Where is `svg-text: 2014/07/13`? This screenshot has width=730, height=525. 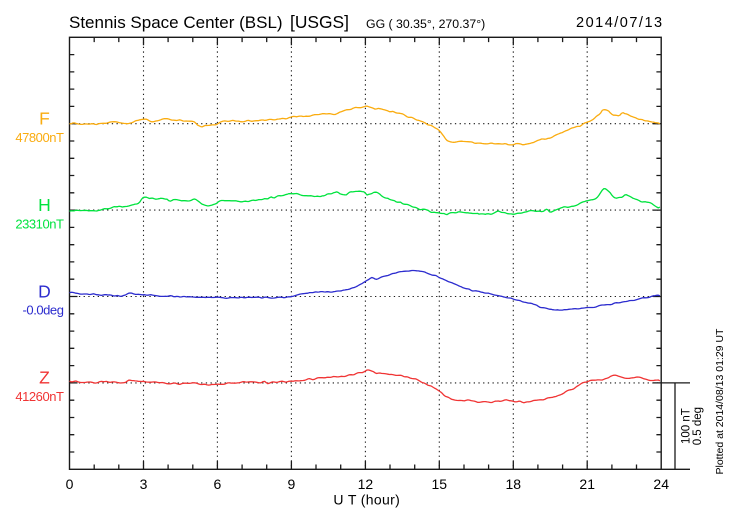 svg-text: 2014/07/13 is located at coordinates (620, 23).